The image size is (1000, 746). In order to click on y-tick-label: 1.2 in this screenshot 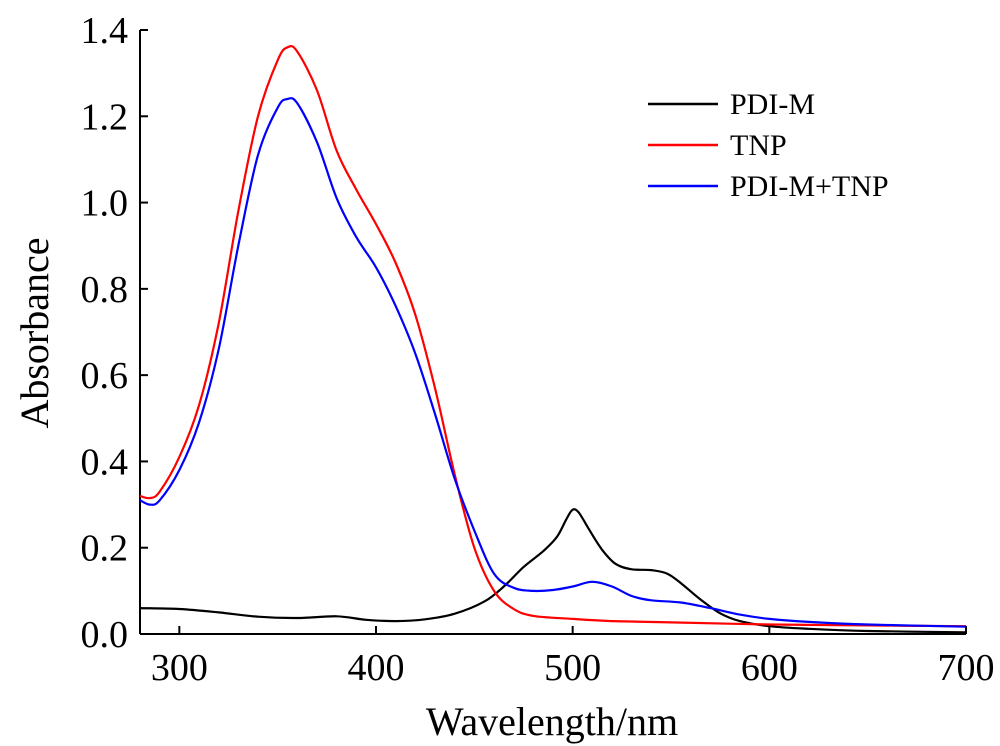, I will do `click(105, 117)`.